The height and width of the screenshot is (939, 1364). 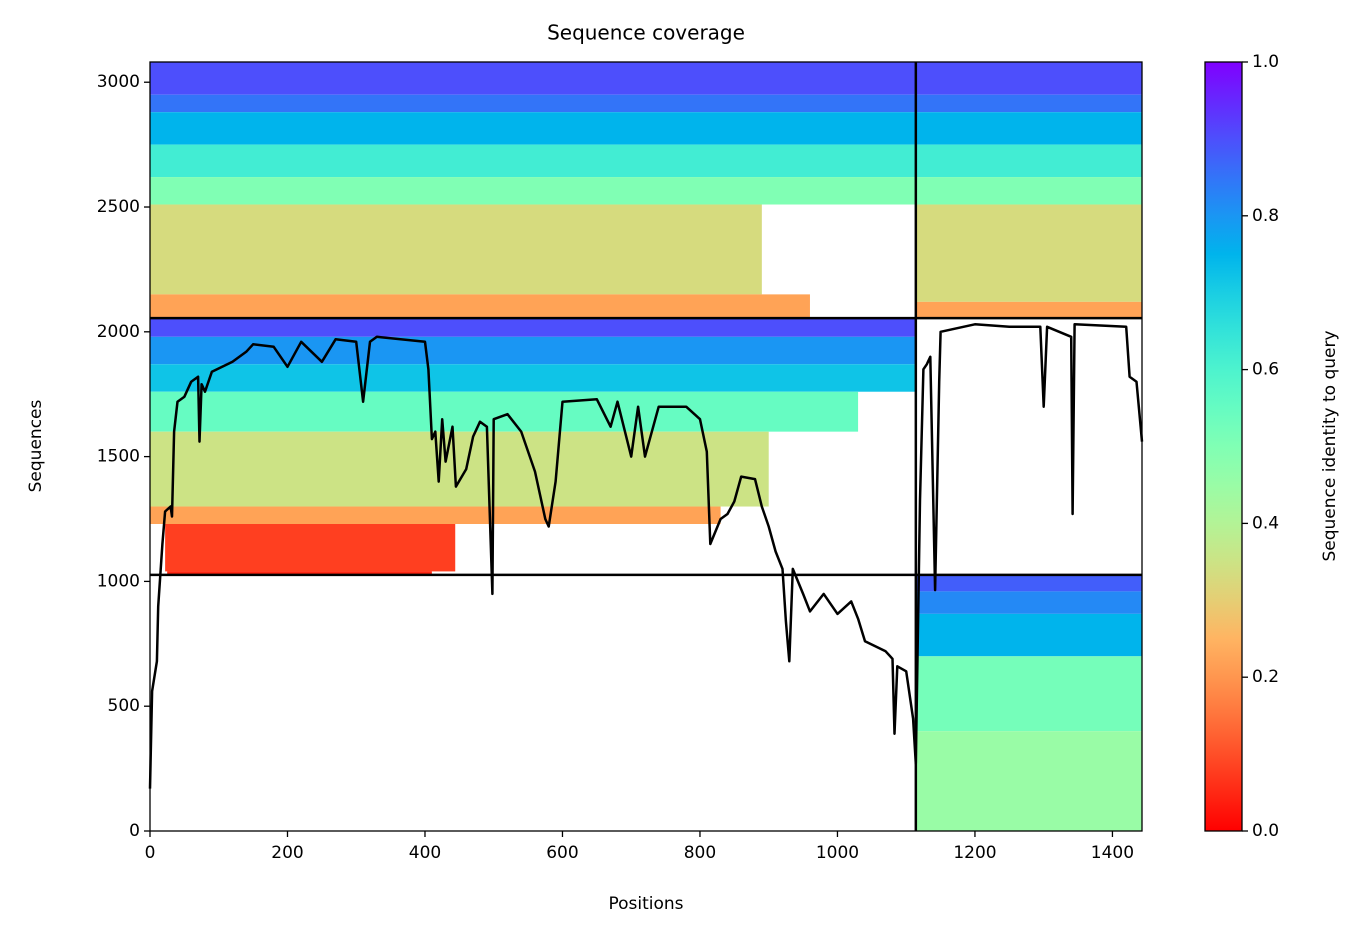 What do you see at coordinates (562, 853) in the screenshot?
I see `x-tick-label: 600` at bounding box center [562, 853].